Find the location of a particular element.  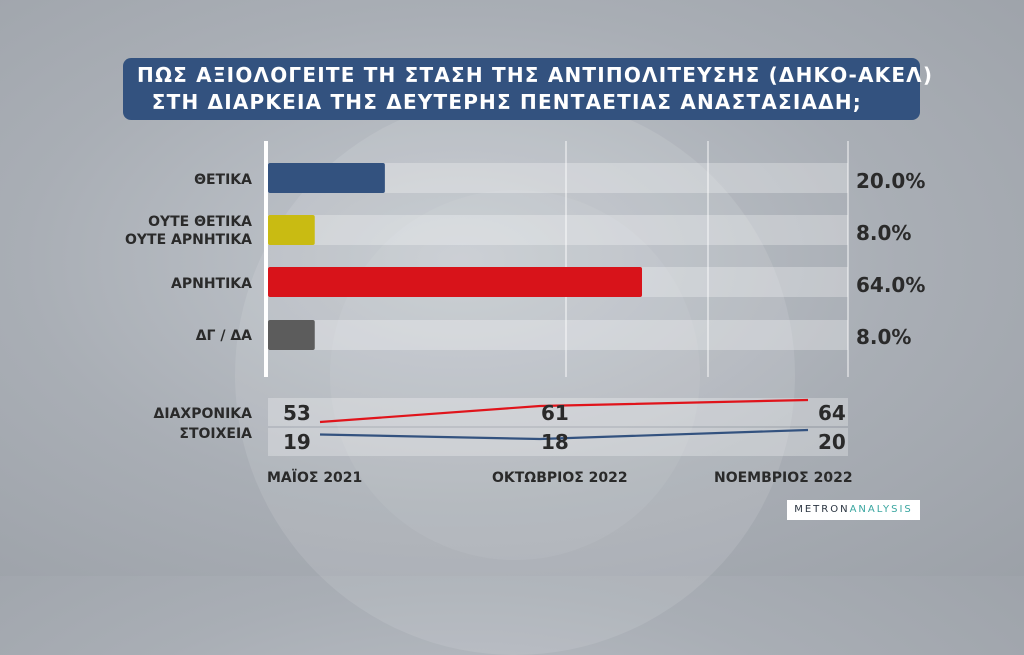

category-label-dk-na: ΔΓ / ΔΑ is located at coordinates (223, 336).